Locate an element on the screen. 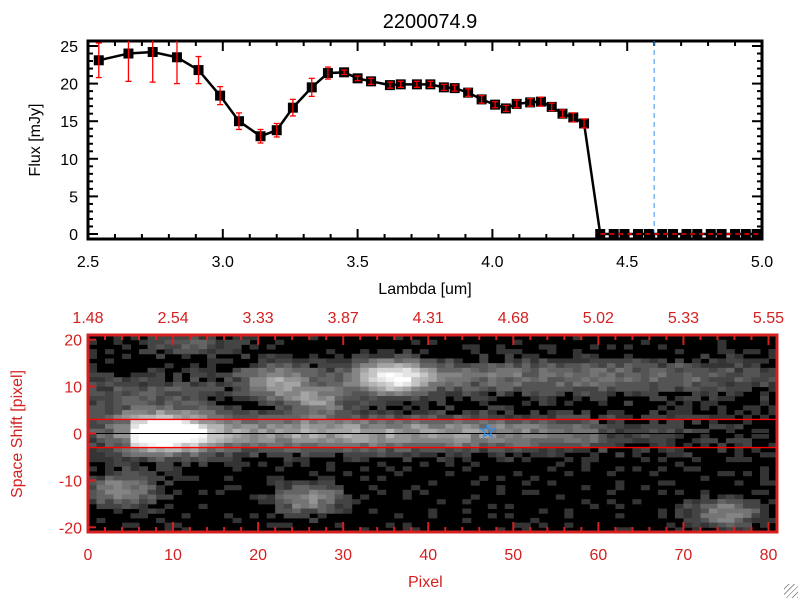 This screenshot has width=800, height=600. x-tick-label: 4.0 is located at coordinates (492, 262).